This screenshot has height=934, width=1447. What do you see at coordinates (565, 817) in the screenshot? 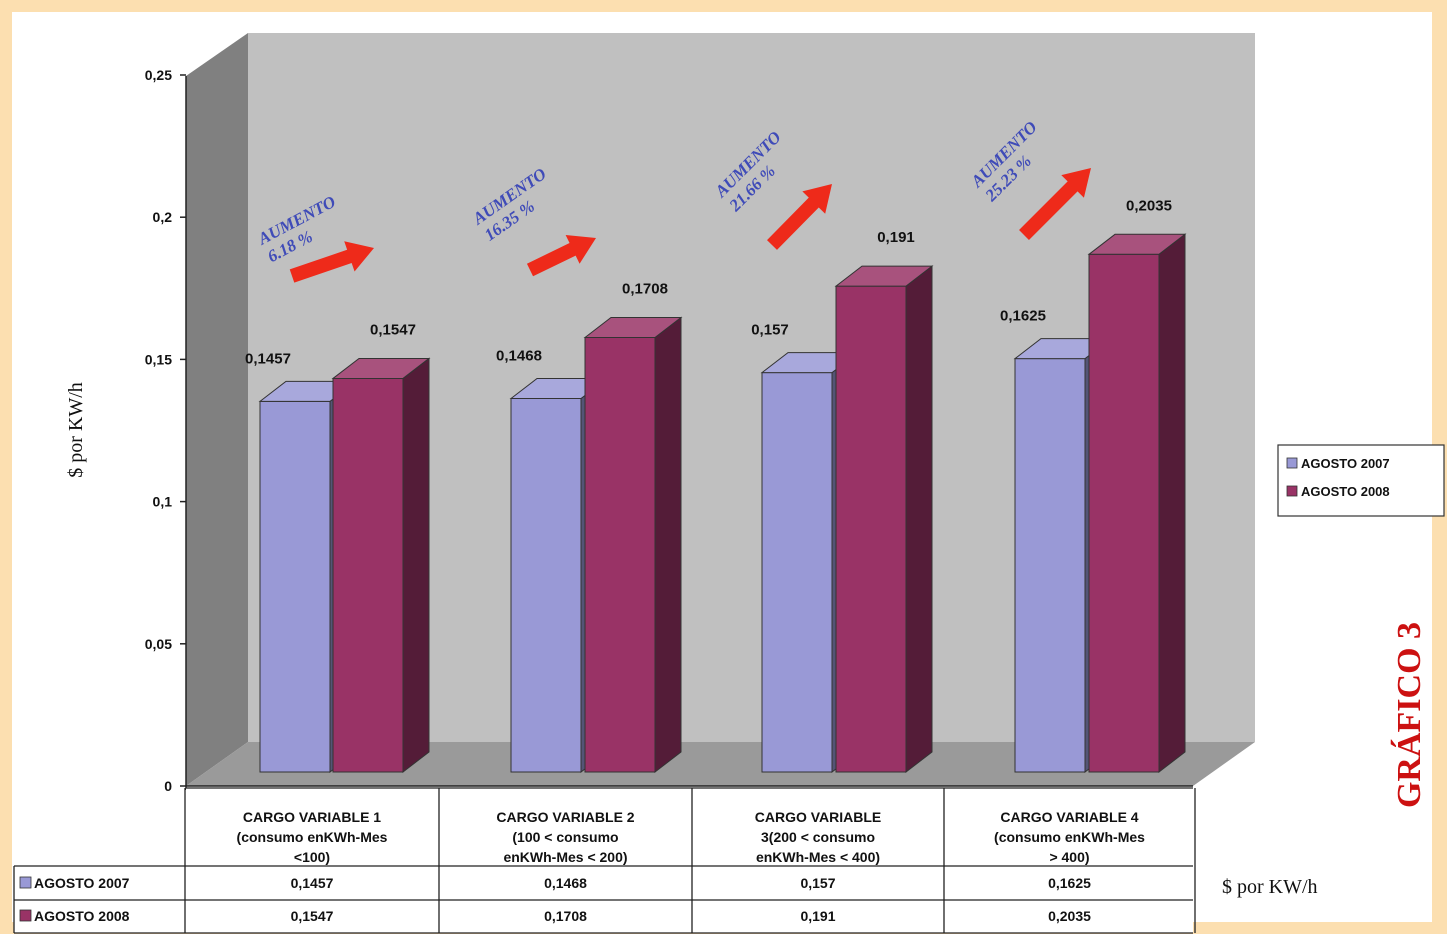
I see `category-label: CARGO VARIABLE 2` at bounding box center [565, 817].